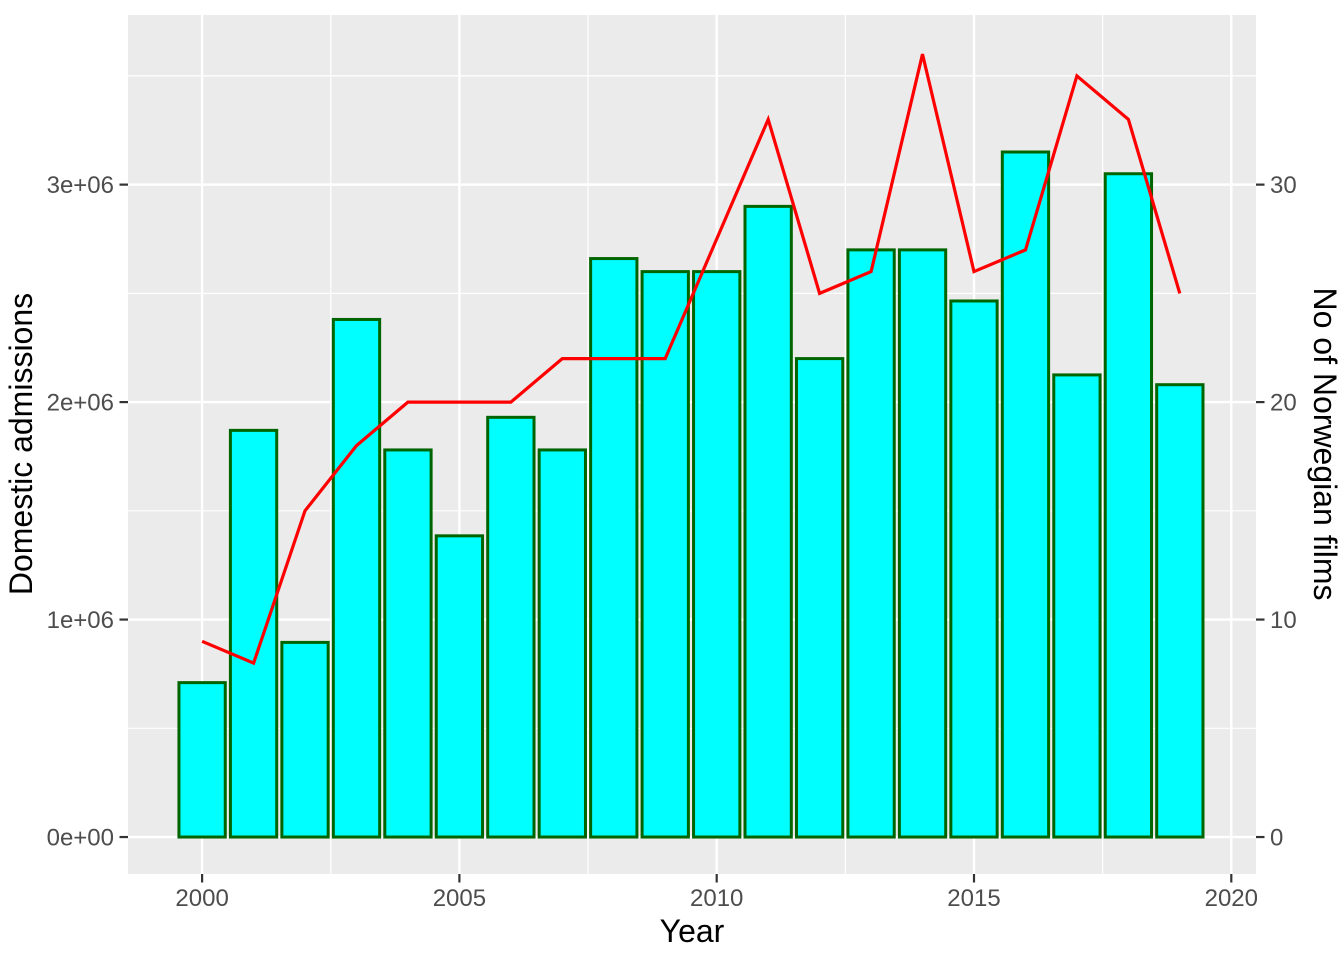 The height and width of the screenshot is (960, 1344). What do you see at coordinates (871, 543) in the screenshot?
I see `bar-2013` at bounding box center [871, 543].